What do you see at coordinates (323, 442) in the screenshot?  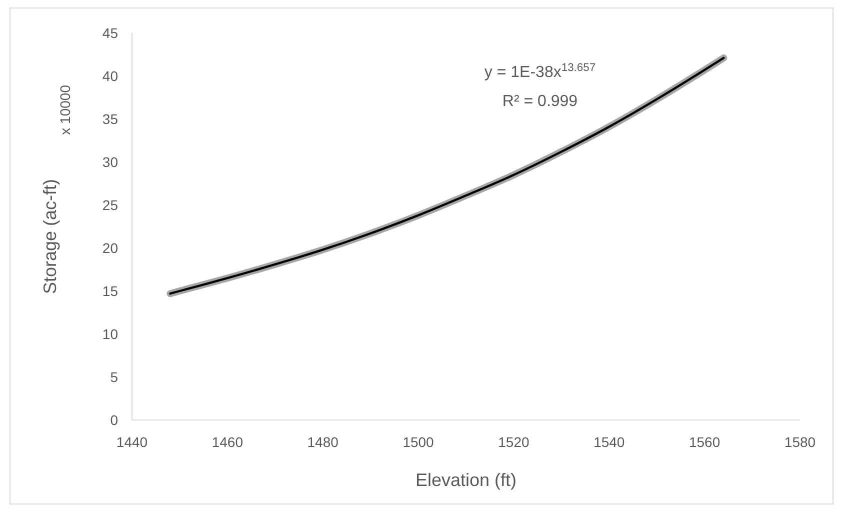 I see `x-tick-label: 1480` at bounding box center [323, 442].